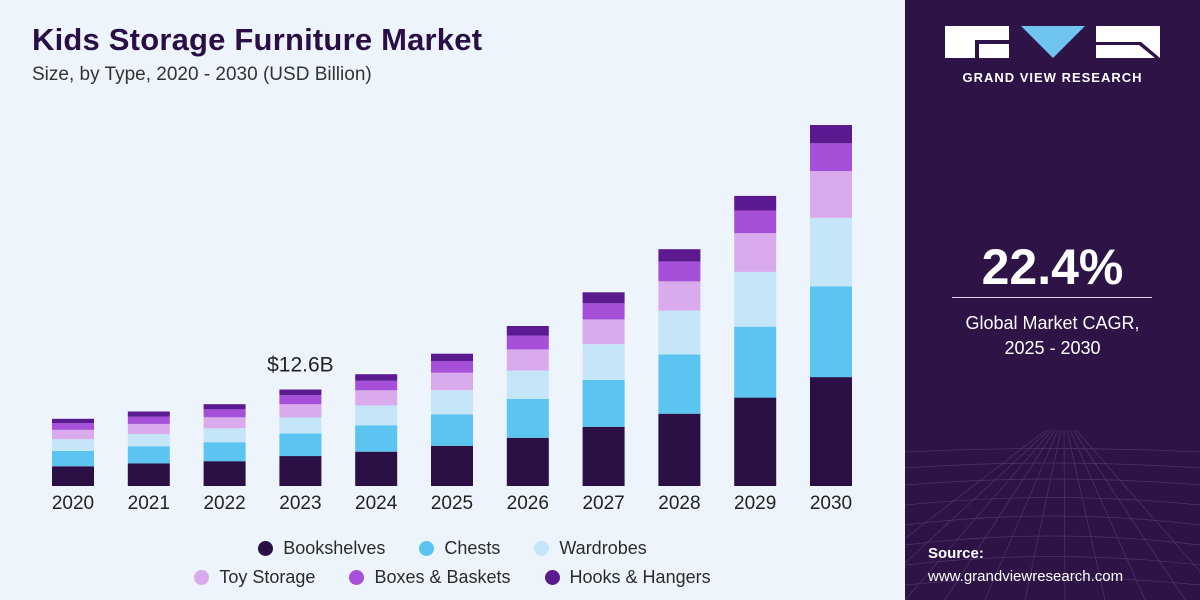 This screenshot has height=600, width=1200. I want to click on legend-row: Bookshelves Chests Wardrobes, so click(452, 548).